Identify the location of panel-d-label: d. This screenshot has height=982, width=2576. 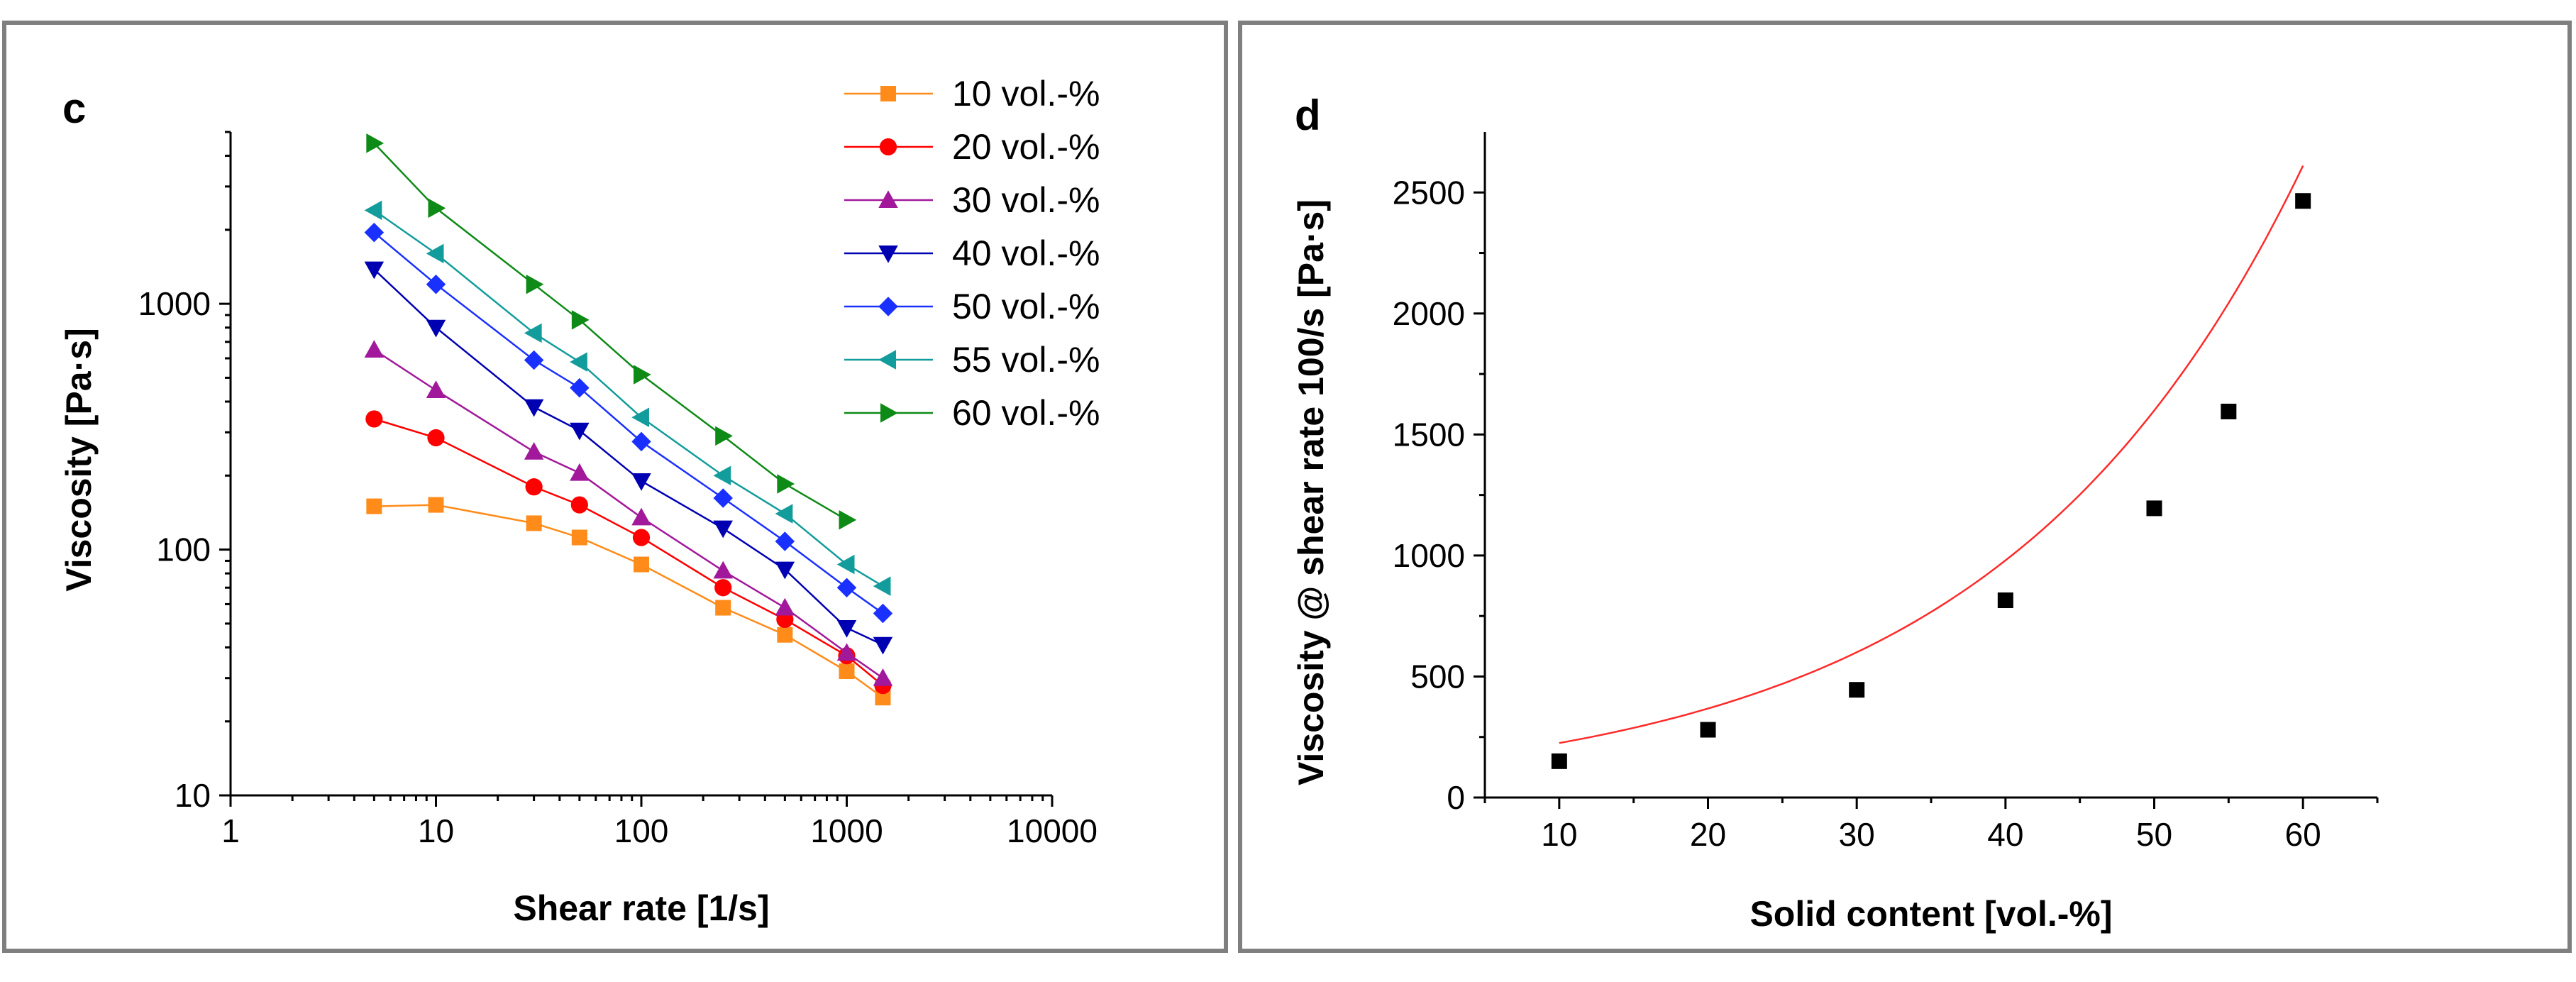
(1308, 115).